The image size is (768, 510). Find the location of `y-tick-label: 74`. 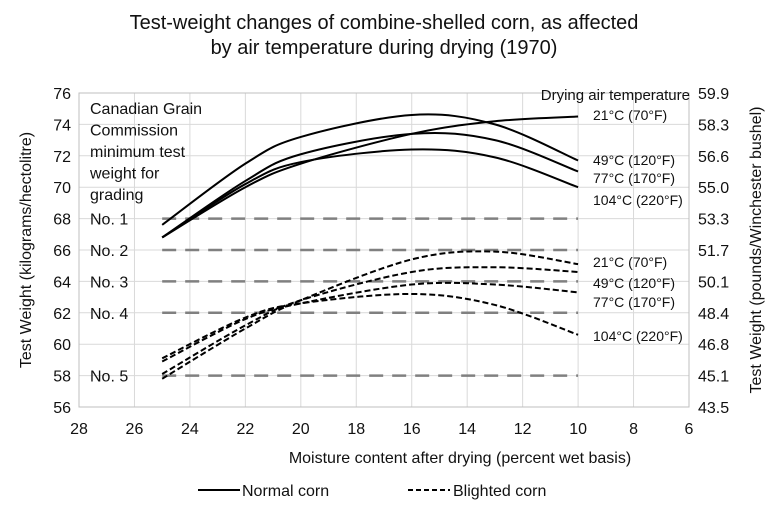

y-tick-label: 74 is located at coordinates (62, 125).